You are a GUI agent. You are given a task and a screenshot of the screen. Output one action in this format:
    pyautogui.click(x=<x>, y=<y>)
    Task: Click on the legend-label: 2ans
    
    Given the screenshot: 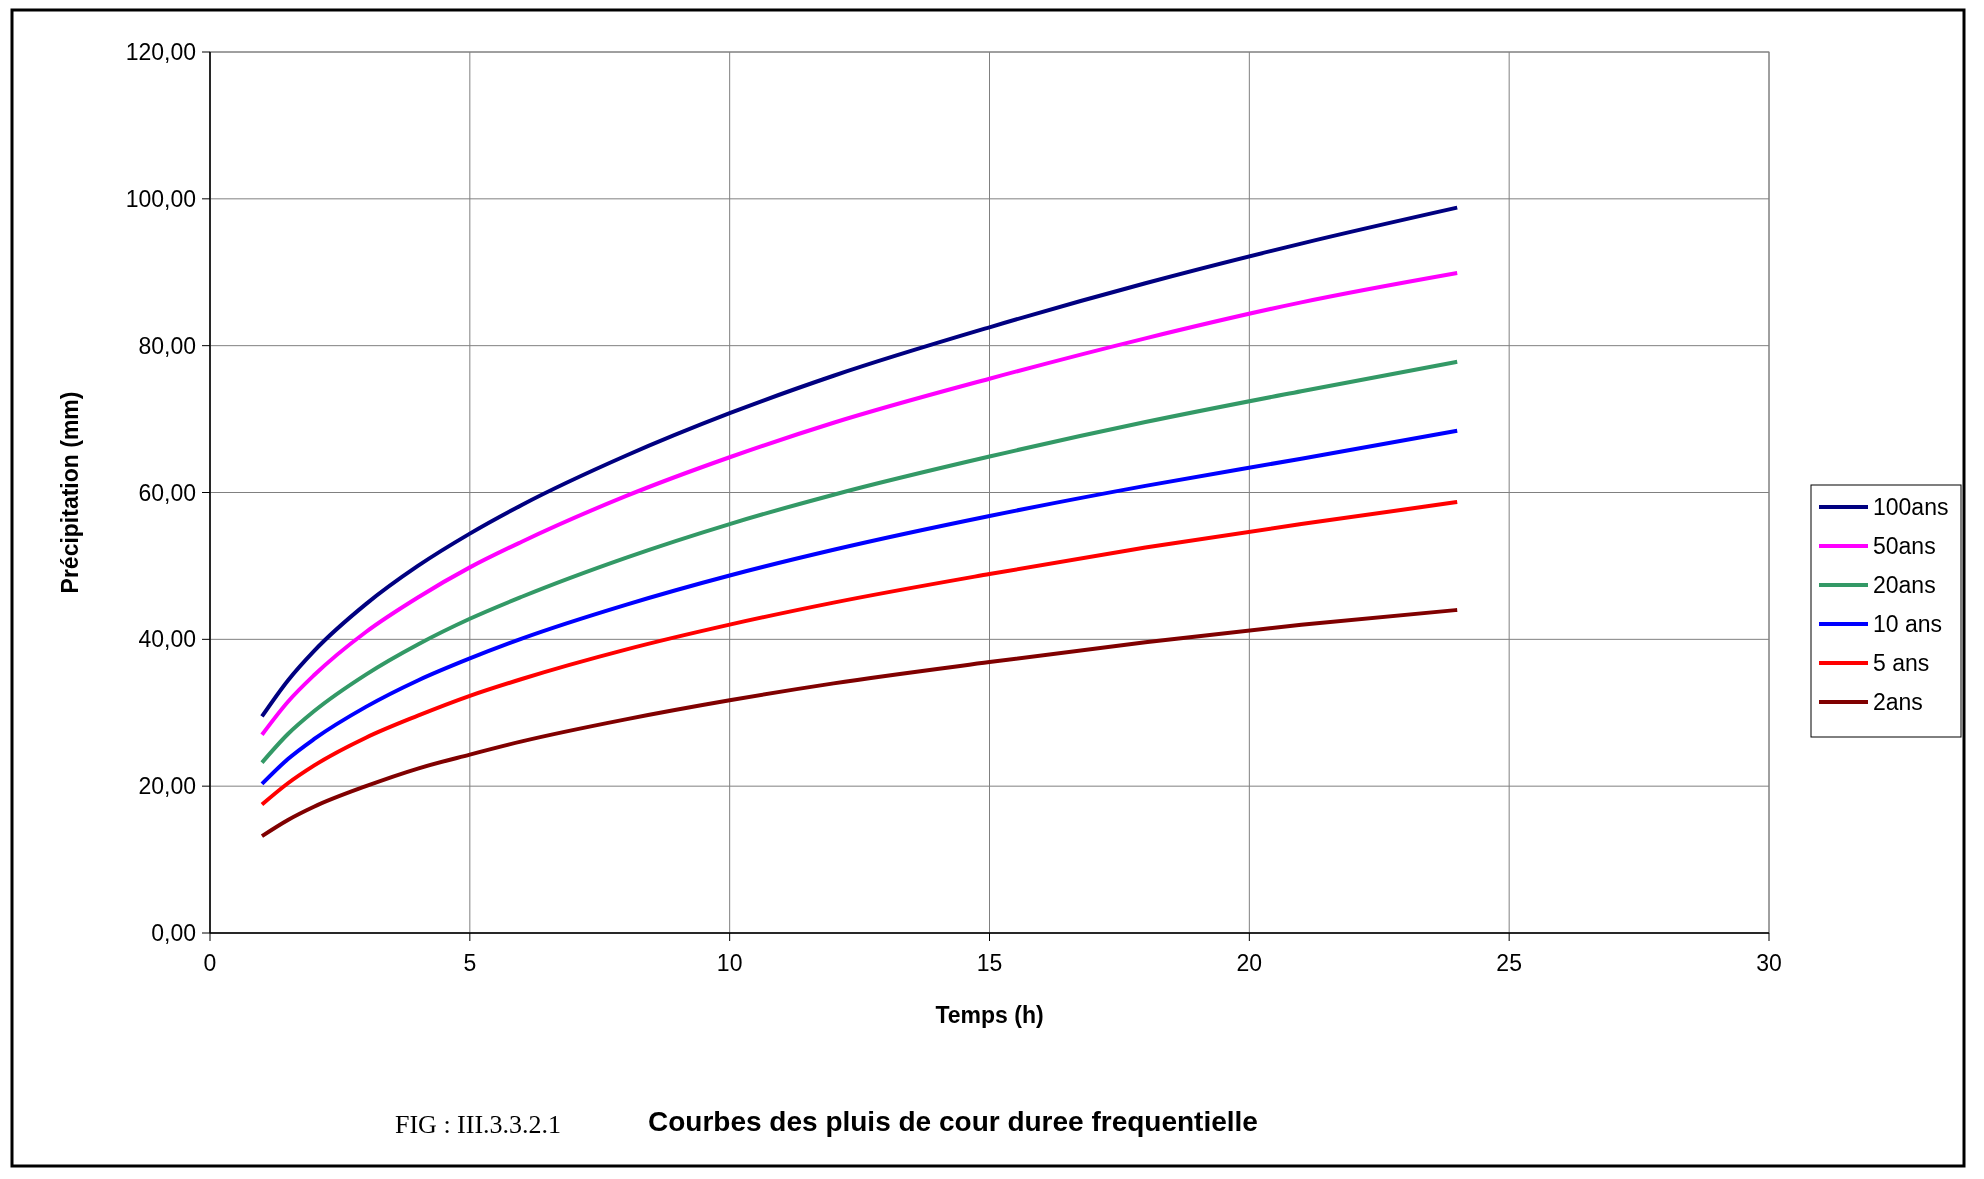 What is the action you would take?
    pyautogui.click(x=1898, y=702)
    